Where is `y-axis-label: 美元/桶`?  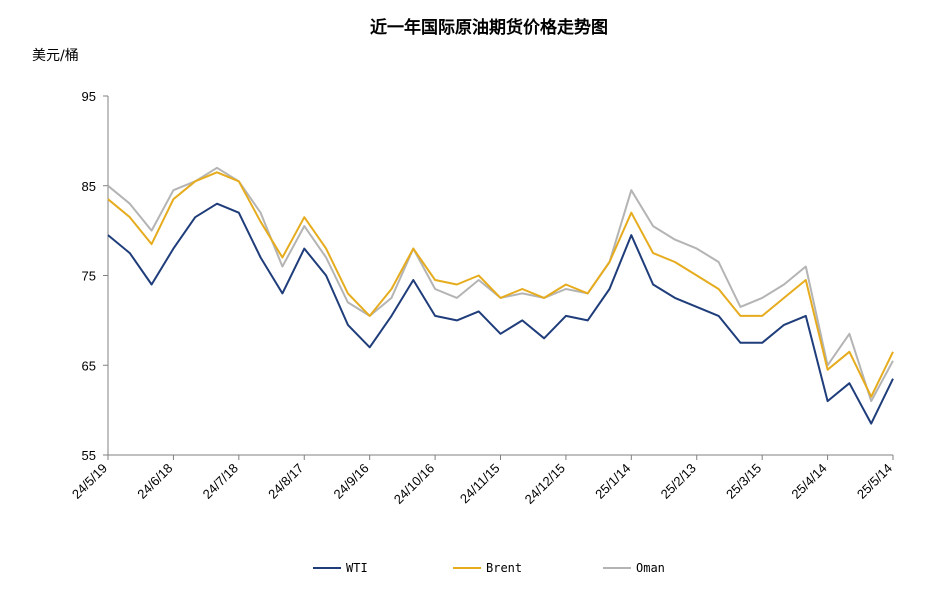 y-axis-label: 美元/桶 is located at coordinates (55, 56).